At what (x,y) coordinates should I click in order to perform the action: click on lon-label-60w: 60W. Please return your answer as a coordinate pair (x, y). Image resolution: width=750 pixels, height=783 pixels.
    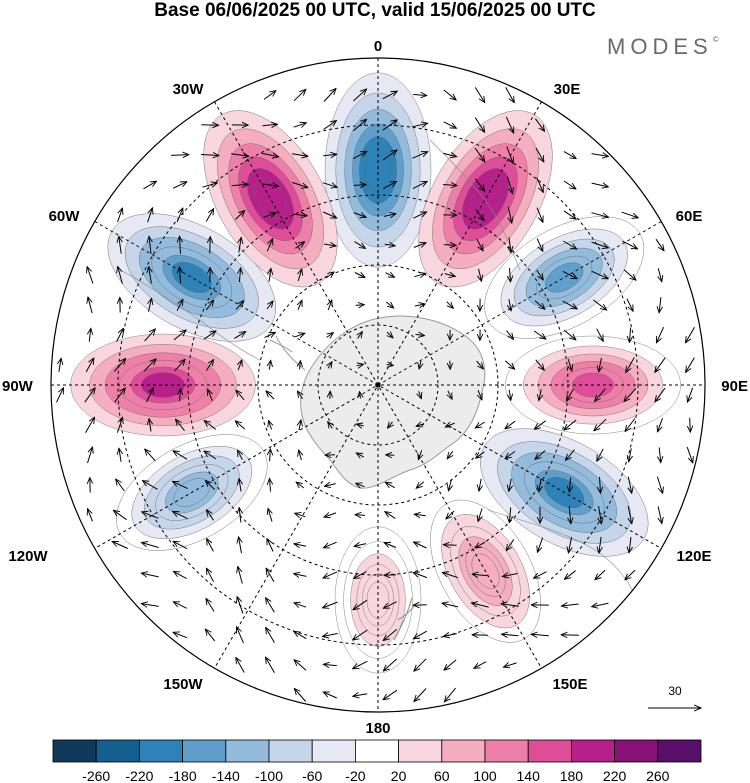
    Looking at the image, I should click on (65, 216).